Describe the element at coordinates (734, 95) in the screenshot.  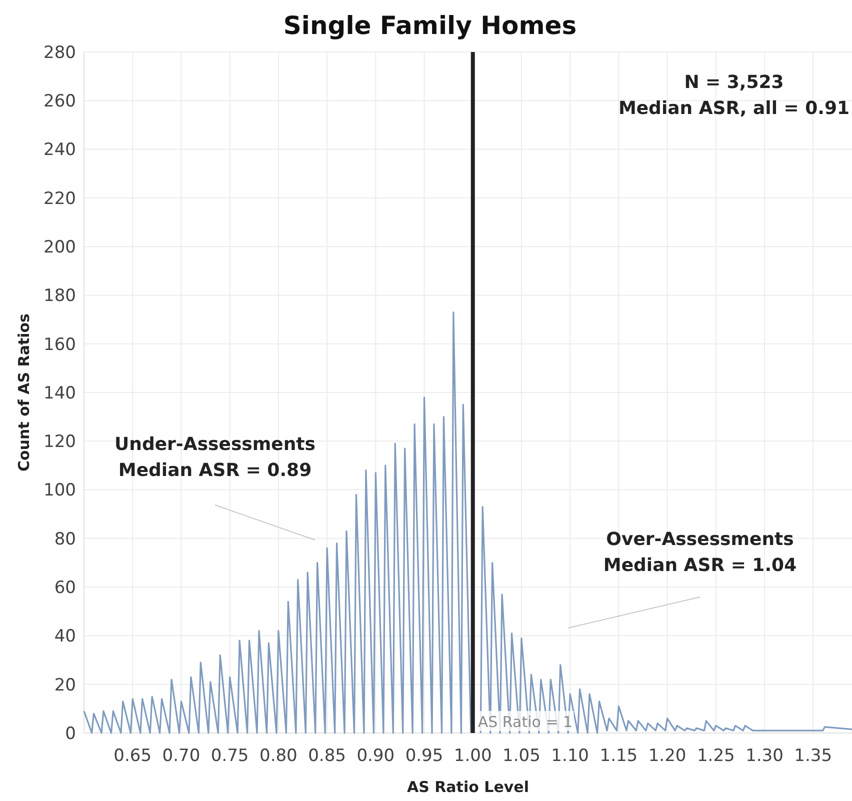
I see `annotation: N = 3,523 Median ASR, all = 0.91` at that location.